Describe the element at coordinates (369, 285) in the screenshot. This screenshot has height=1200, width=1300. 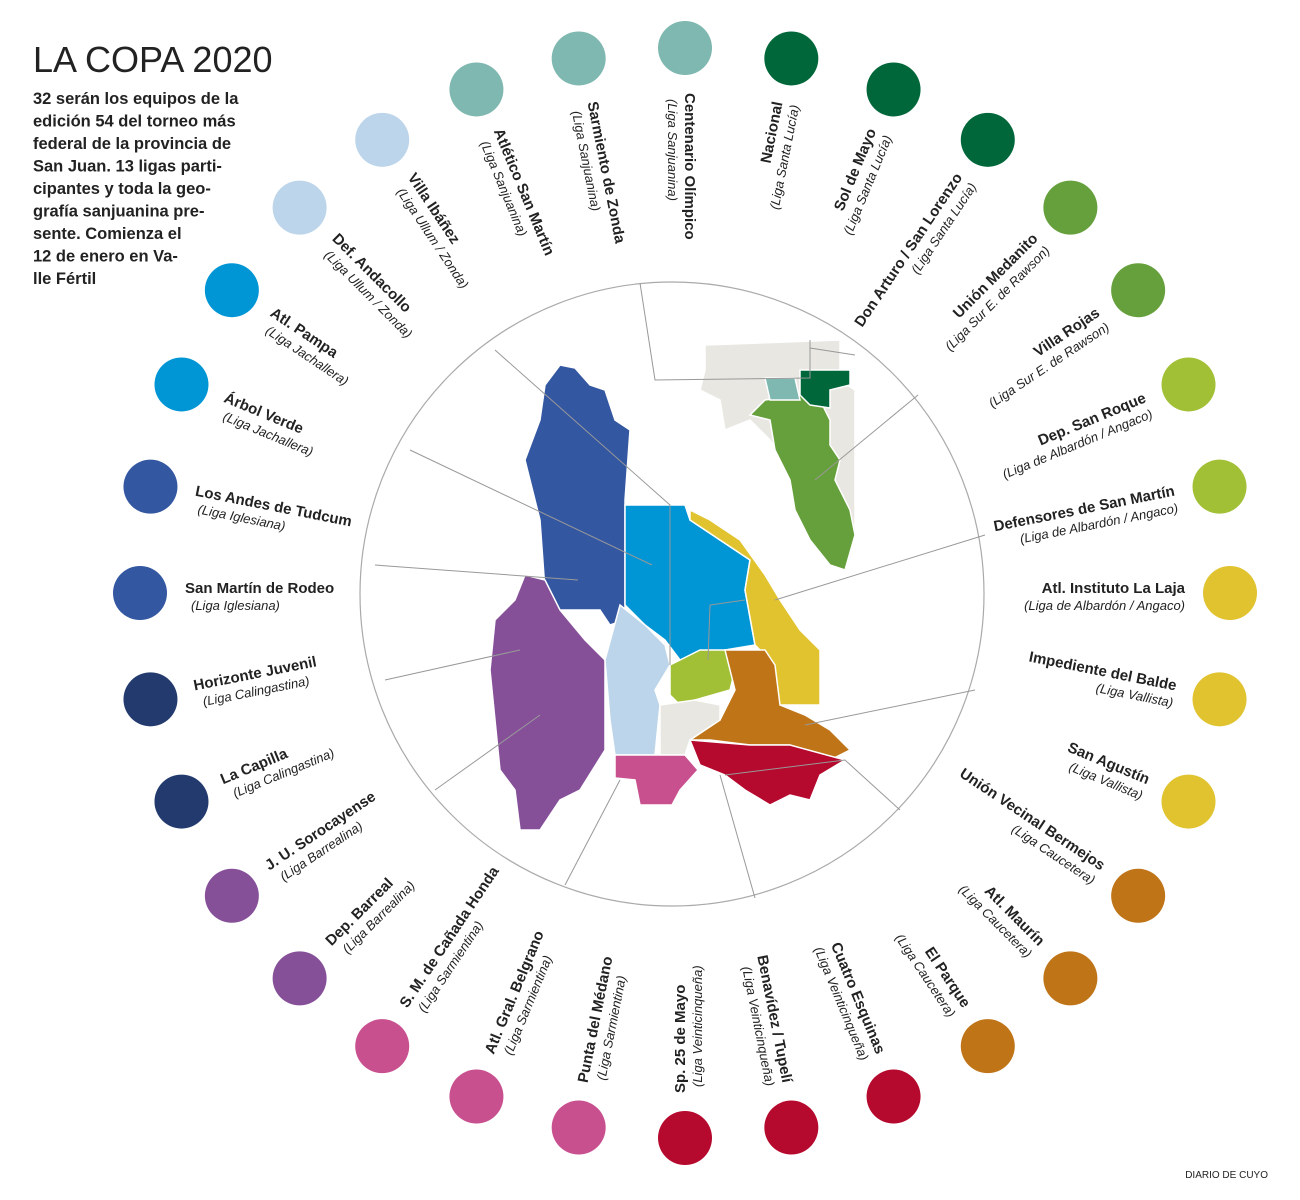
I see `team-label: Def. Andacollo(Liga Ullum / Zonda)` at that location.